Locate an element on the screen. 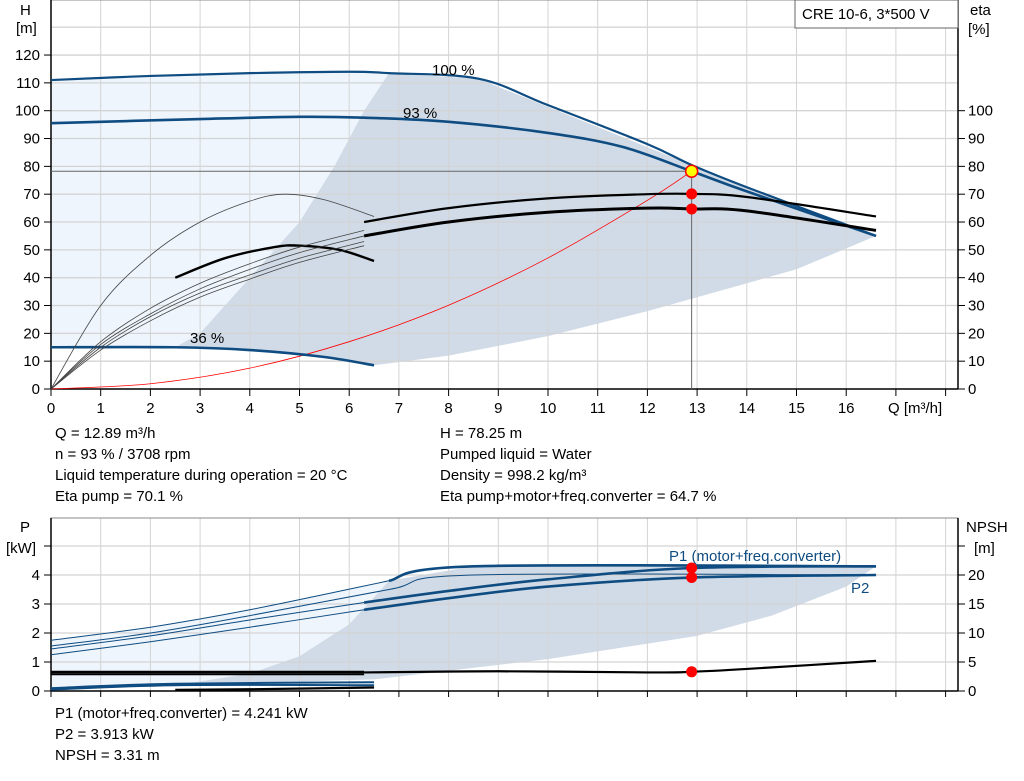  power-dark-region is located at coordinates (526, 626).